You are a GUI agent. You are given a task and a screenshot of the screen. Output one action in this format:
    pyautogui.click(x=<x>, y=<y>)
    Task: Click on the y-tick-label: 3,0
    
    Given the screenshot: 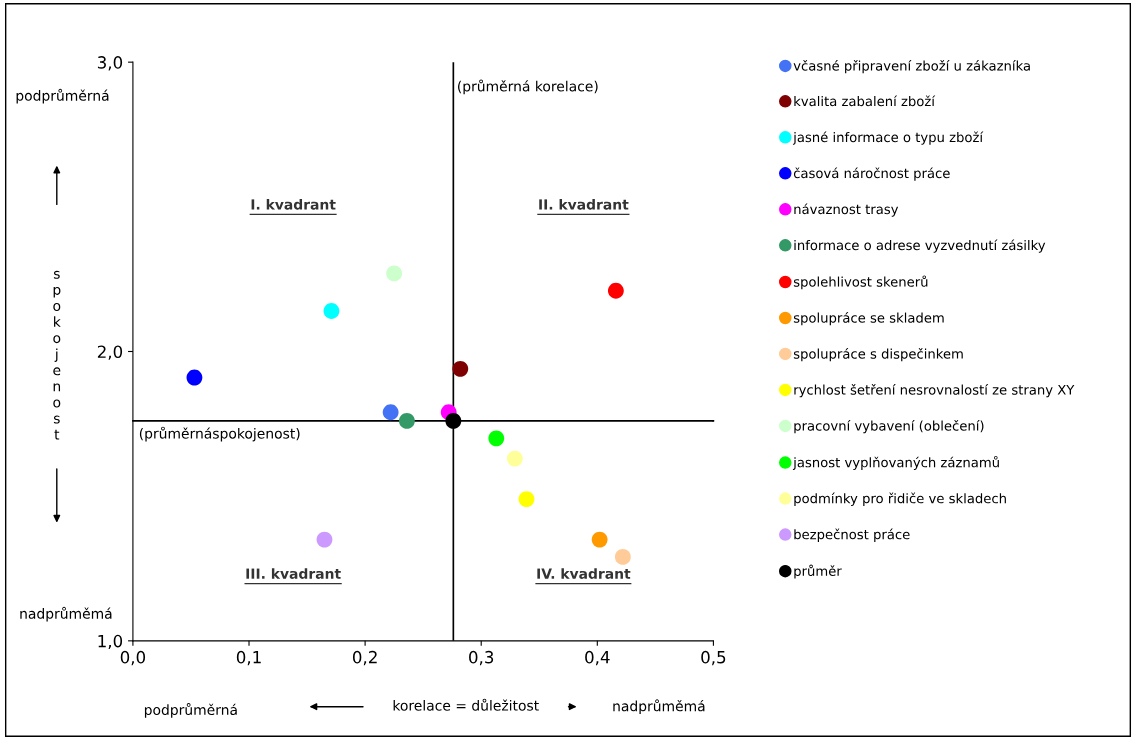 What is the action you would take?
    pyautogui.click(x=110, y=63)
    